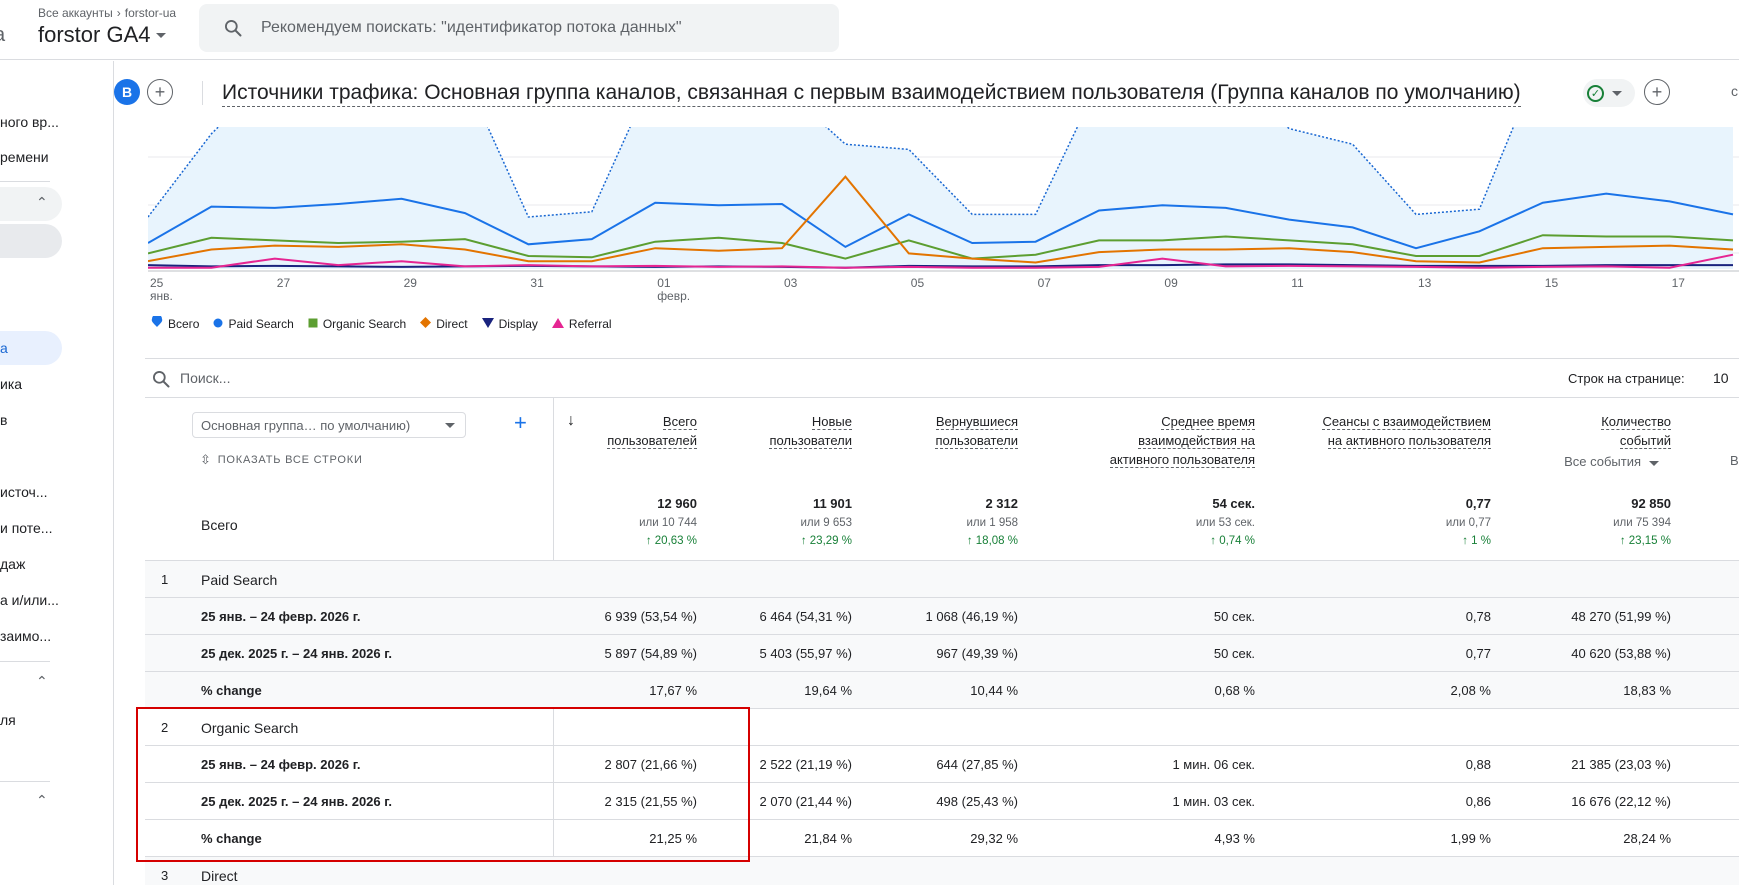 Image resolution: width=1739 pixels, height=885 pixels. Describe the element at coordinates (1678, 283) in the screenshot. I see `x-tick-label: 17` at that location.